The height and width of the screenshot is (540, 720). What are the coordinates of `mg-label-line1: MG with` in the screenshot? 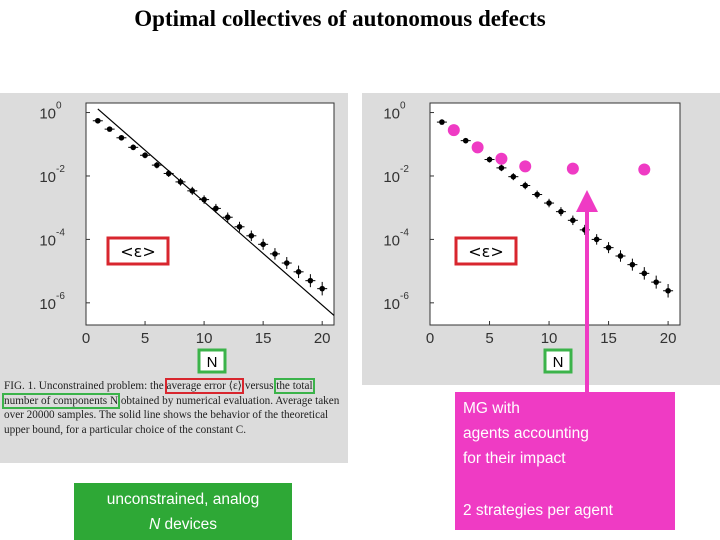 It's located at (491, 408).